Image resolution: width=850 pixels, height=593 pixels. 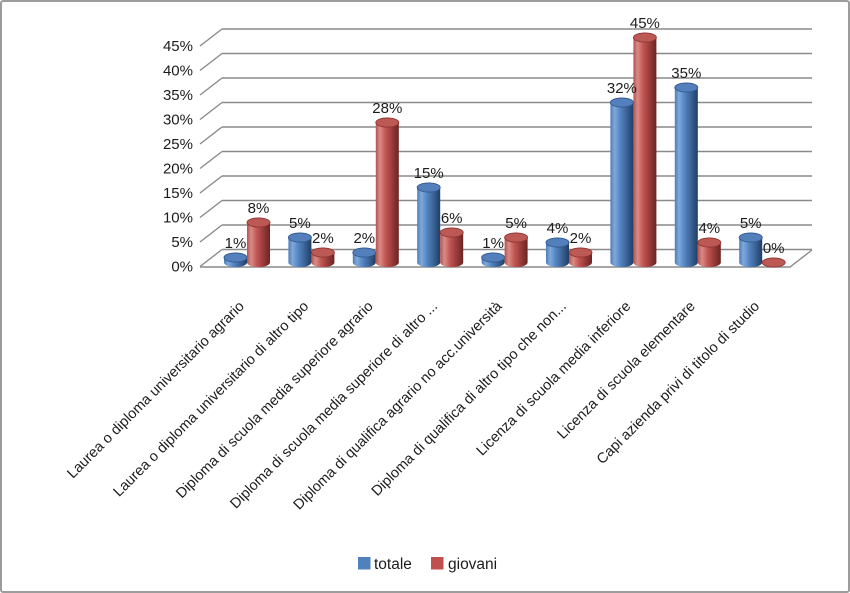 What do you see at coordinates (472, 564) in the screenshot?
I see `legend-label-giovani: giovani` at bounding box center [472, 564].